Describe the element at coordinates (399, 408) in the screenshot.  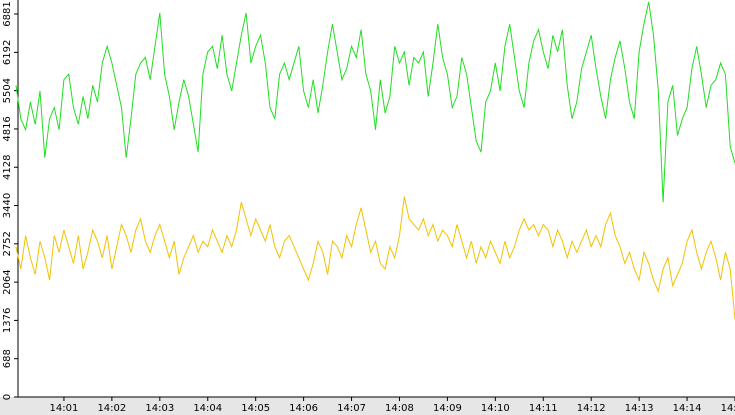
I see `x-tick-label: 14:08` at that location.